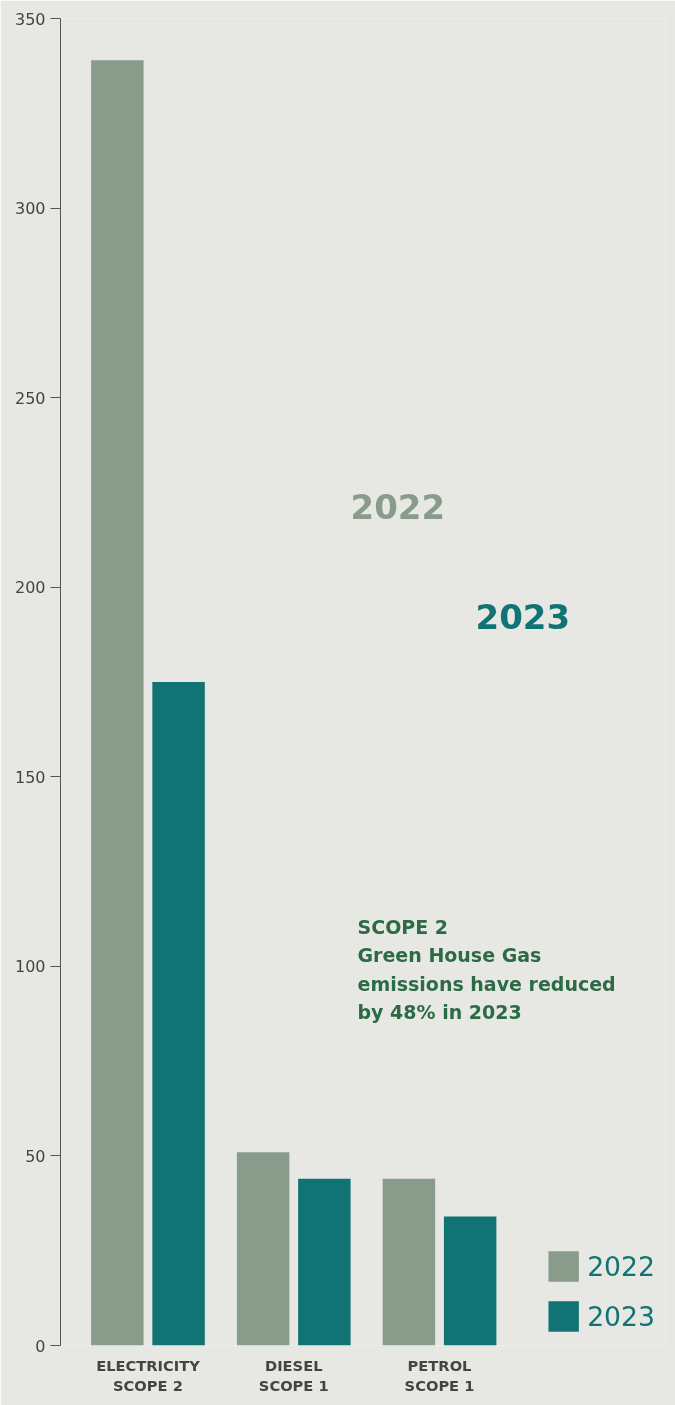 This screenshot has height=1405, width=675. Describe the element at coordinates (398, 506) in the screenshot. I see `annotation: 2022` at that location.